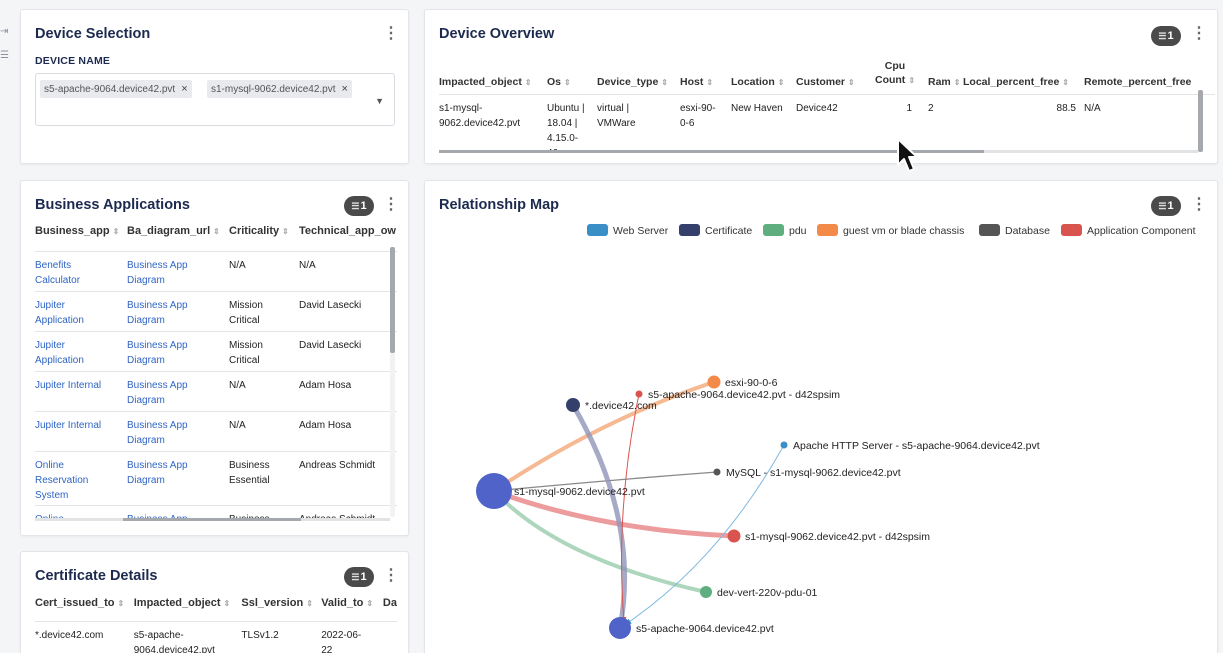  I want to click on horizontal-scrollbar, so click(818, 151).